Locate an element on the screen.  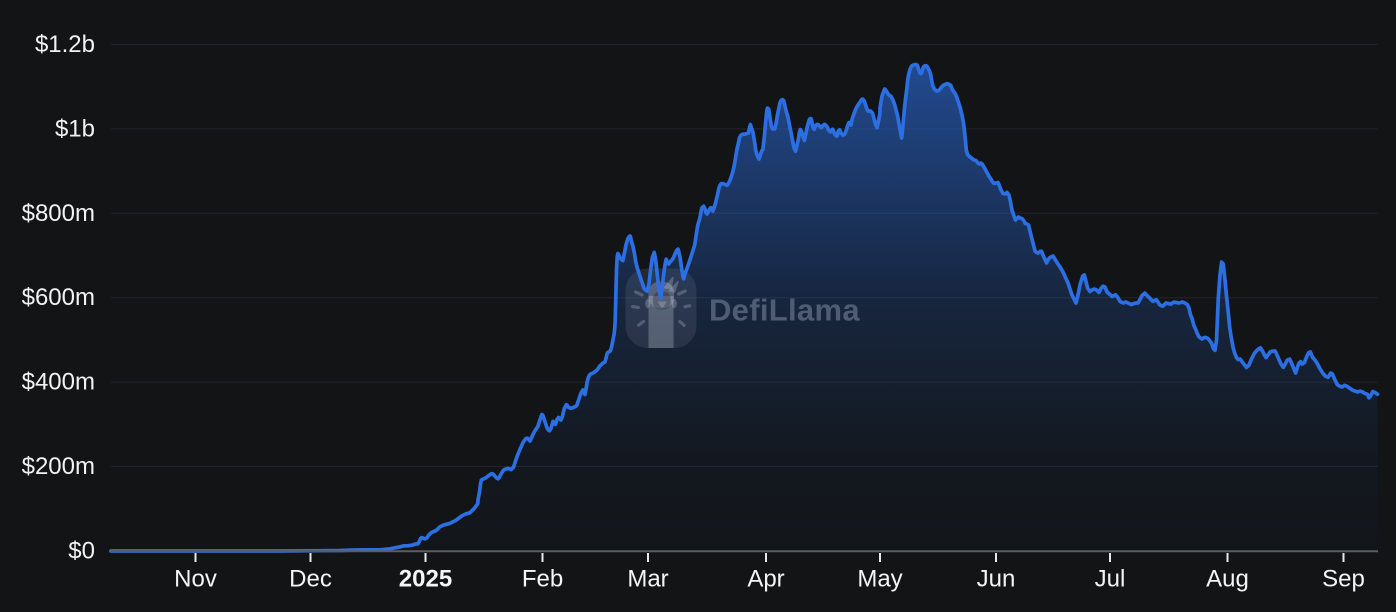
svg-text: $1.2b is located at coordinates (65, 44).